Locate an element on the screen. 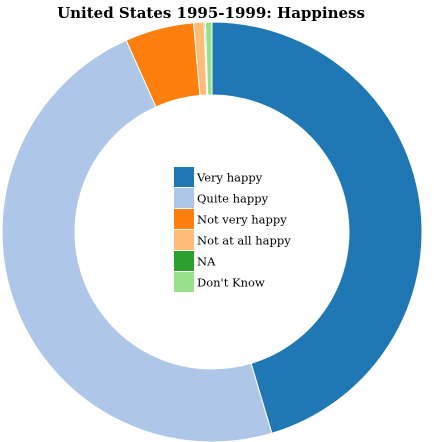 The width and height of the screenshot is (434, 442). legend-label: NA is located at coordinates (206, 262).